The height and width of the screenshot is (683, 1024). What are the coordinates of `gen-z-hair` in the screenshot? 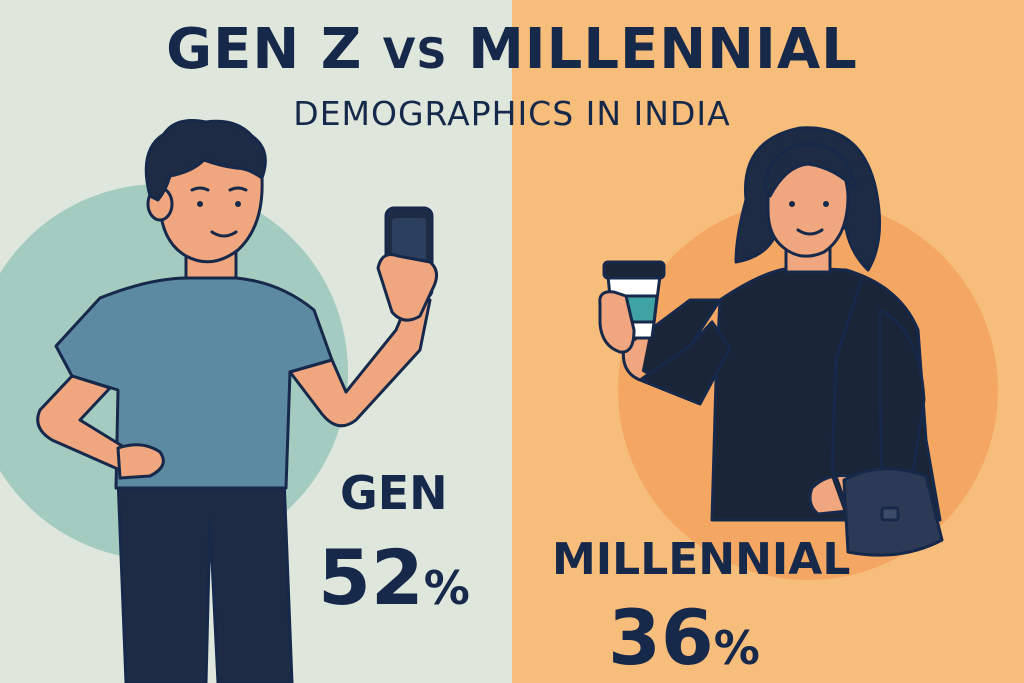 It's located at (205, 160).